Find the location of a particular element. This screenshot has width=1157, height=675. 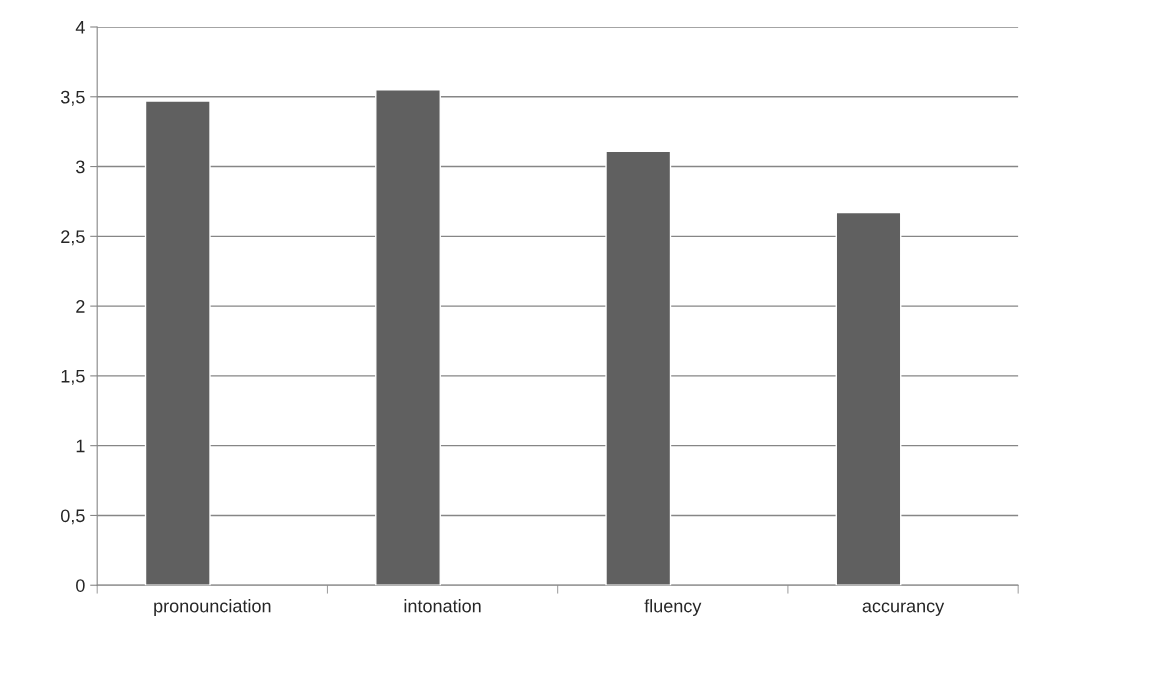

y-tick-label: 2 is located at coordinates (80, 306).